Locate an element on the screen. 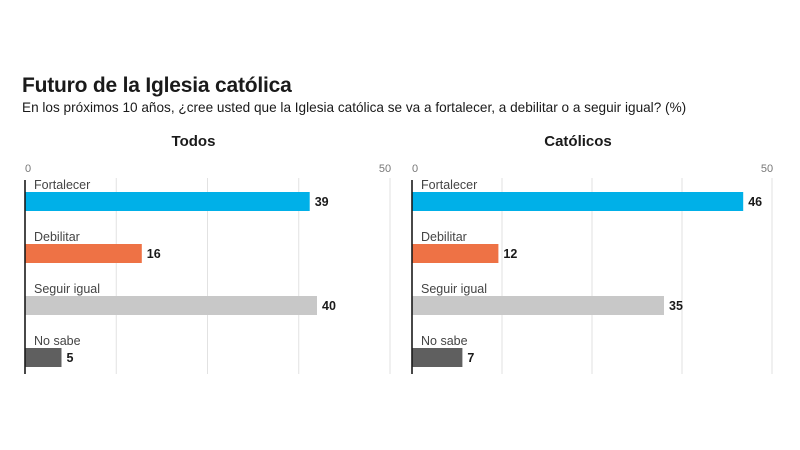 The image size is (800, 450). panel-title: Todos is located at coordinates (194, 141).